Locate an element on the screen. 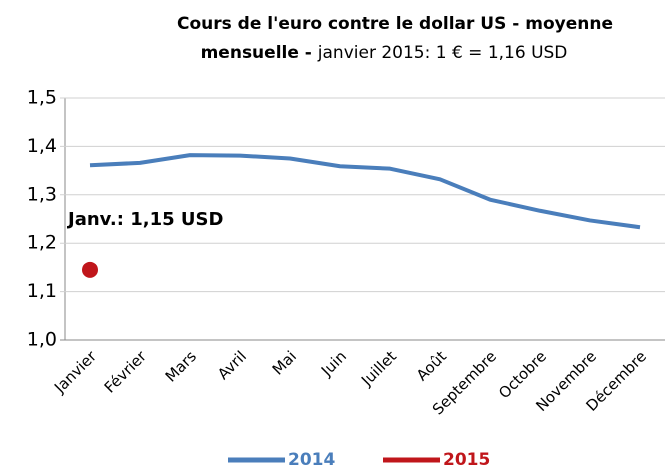  chart-subtitle: janvier 2015: 1 € = 1,16 USD is located at coordinates (442, 53).